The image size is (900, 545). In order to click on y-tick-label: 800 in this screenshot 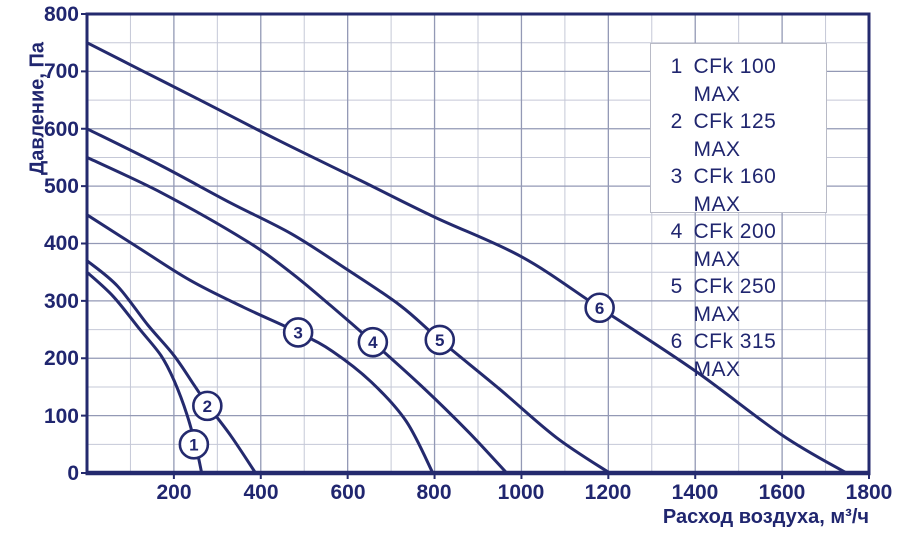, I will do `click(61, 14)`.